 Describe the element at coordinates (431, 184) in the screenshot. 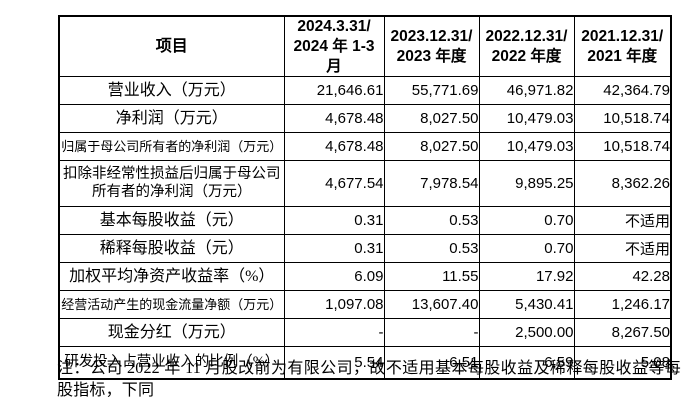

I see `cell-value: 7,978.54` at that location.